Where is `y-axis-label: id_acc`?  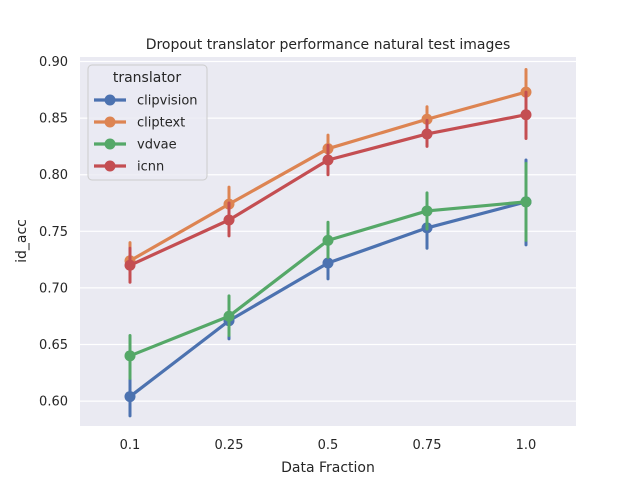 y-axis-label: id_acc is located at coordinates (22, 241).